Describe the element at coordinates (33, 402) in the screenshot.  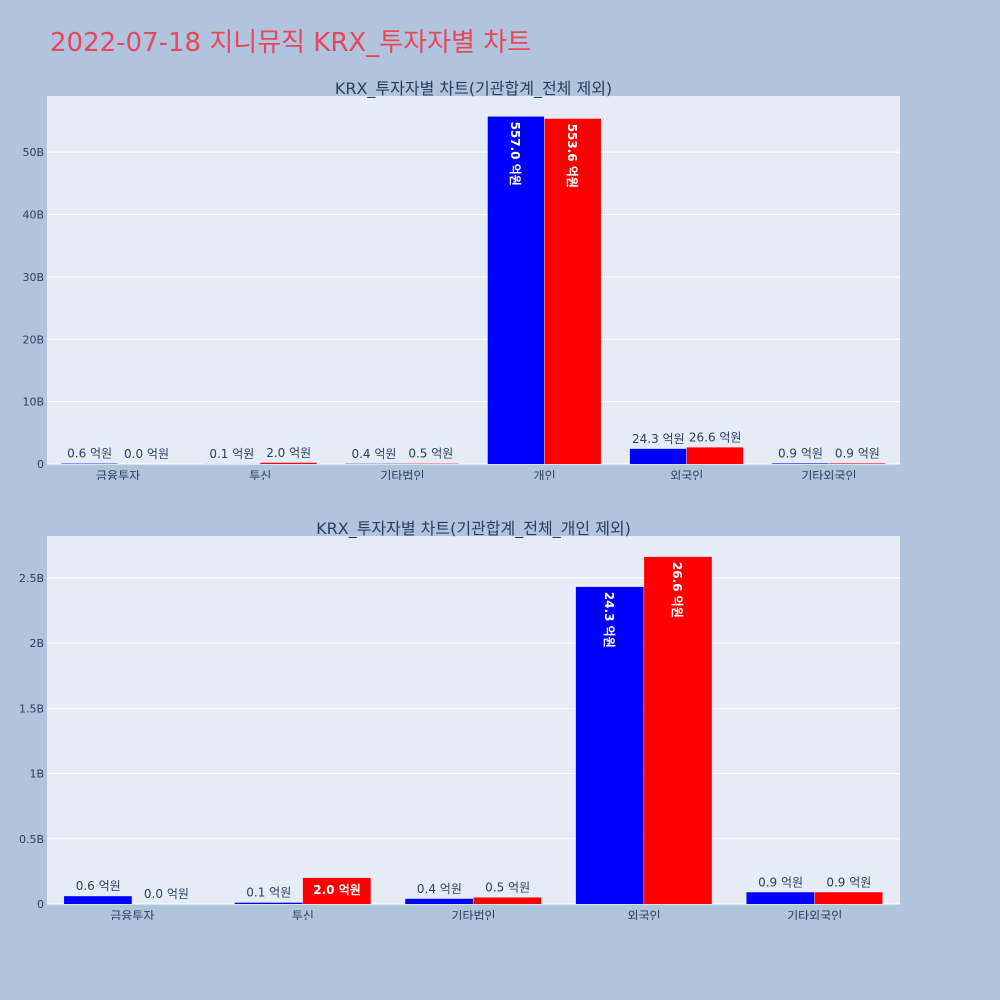
I see `y-tick-label: 10B` at that location.